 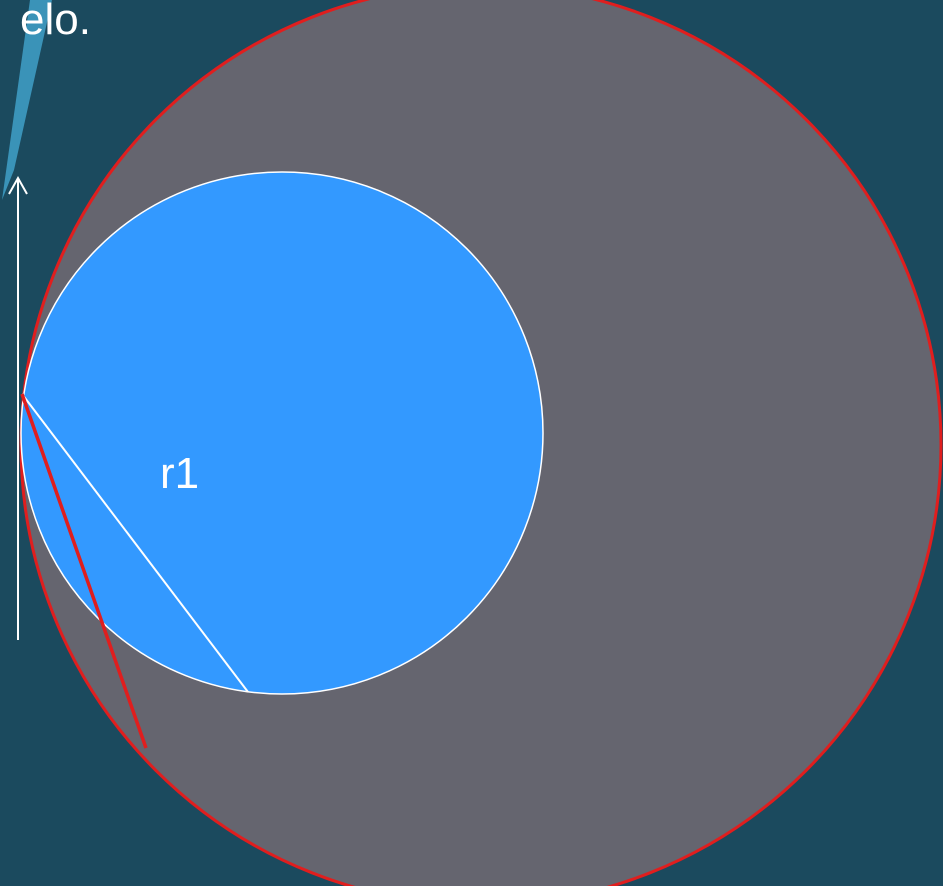 I want to click on radius-label: r1, so click(x=179, y=473).